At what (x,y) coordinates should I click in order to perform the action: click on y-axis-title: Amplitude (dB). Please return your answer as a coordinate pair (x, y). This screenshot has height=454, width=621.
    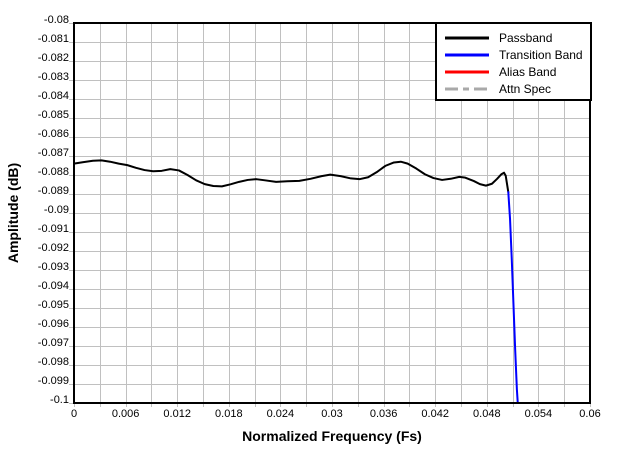
    Looking at the image, I should click on (13, 213).